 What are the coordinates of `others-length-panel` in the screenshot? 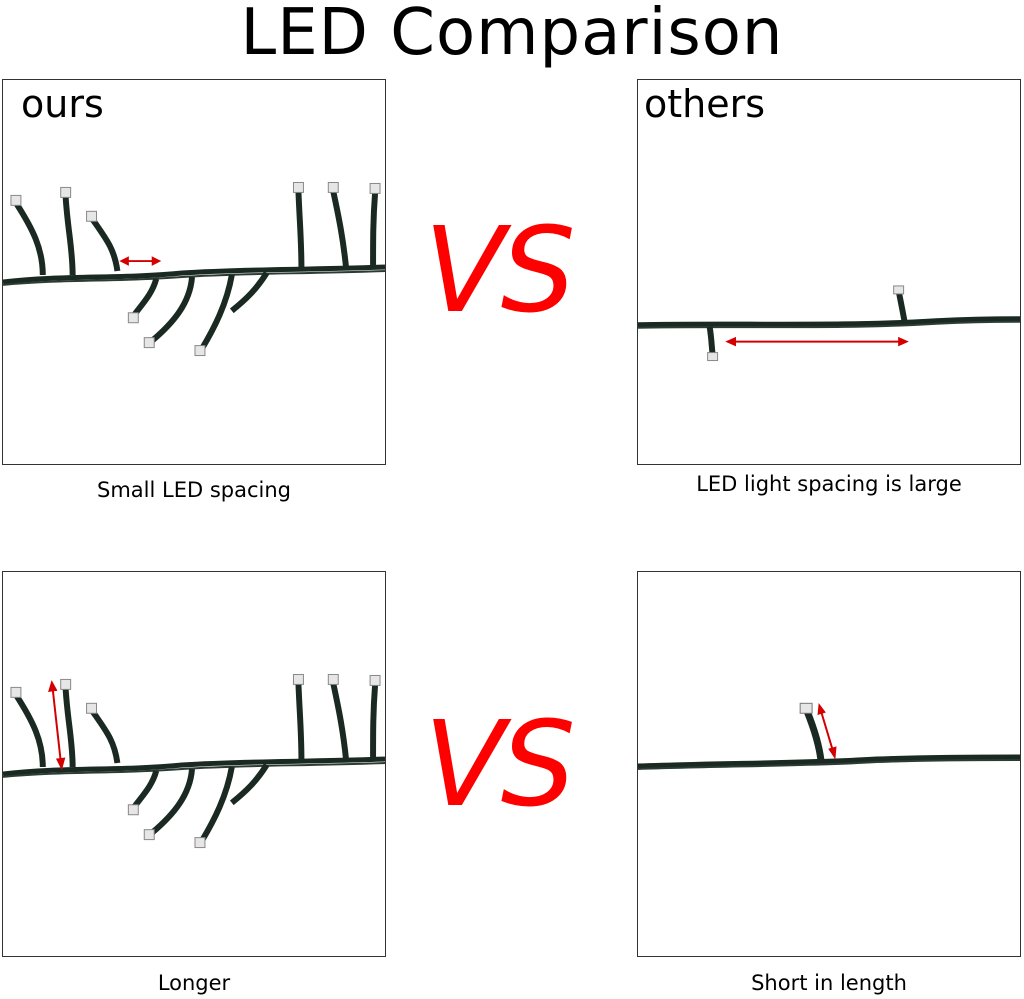 It's located at (829, 764).